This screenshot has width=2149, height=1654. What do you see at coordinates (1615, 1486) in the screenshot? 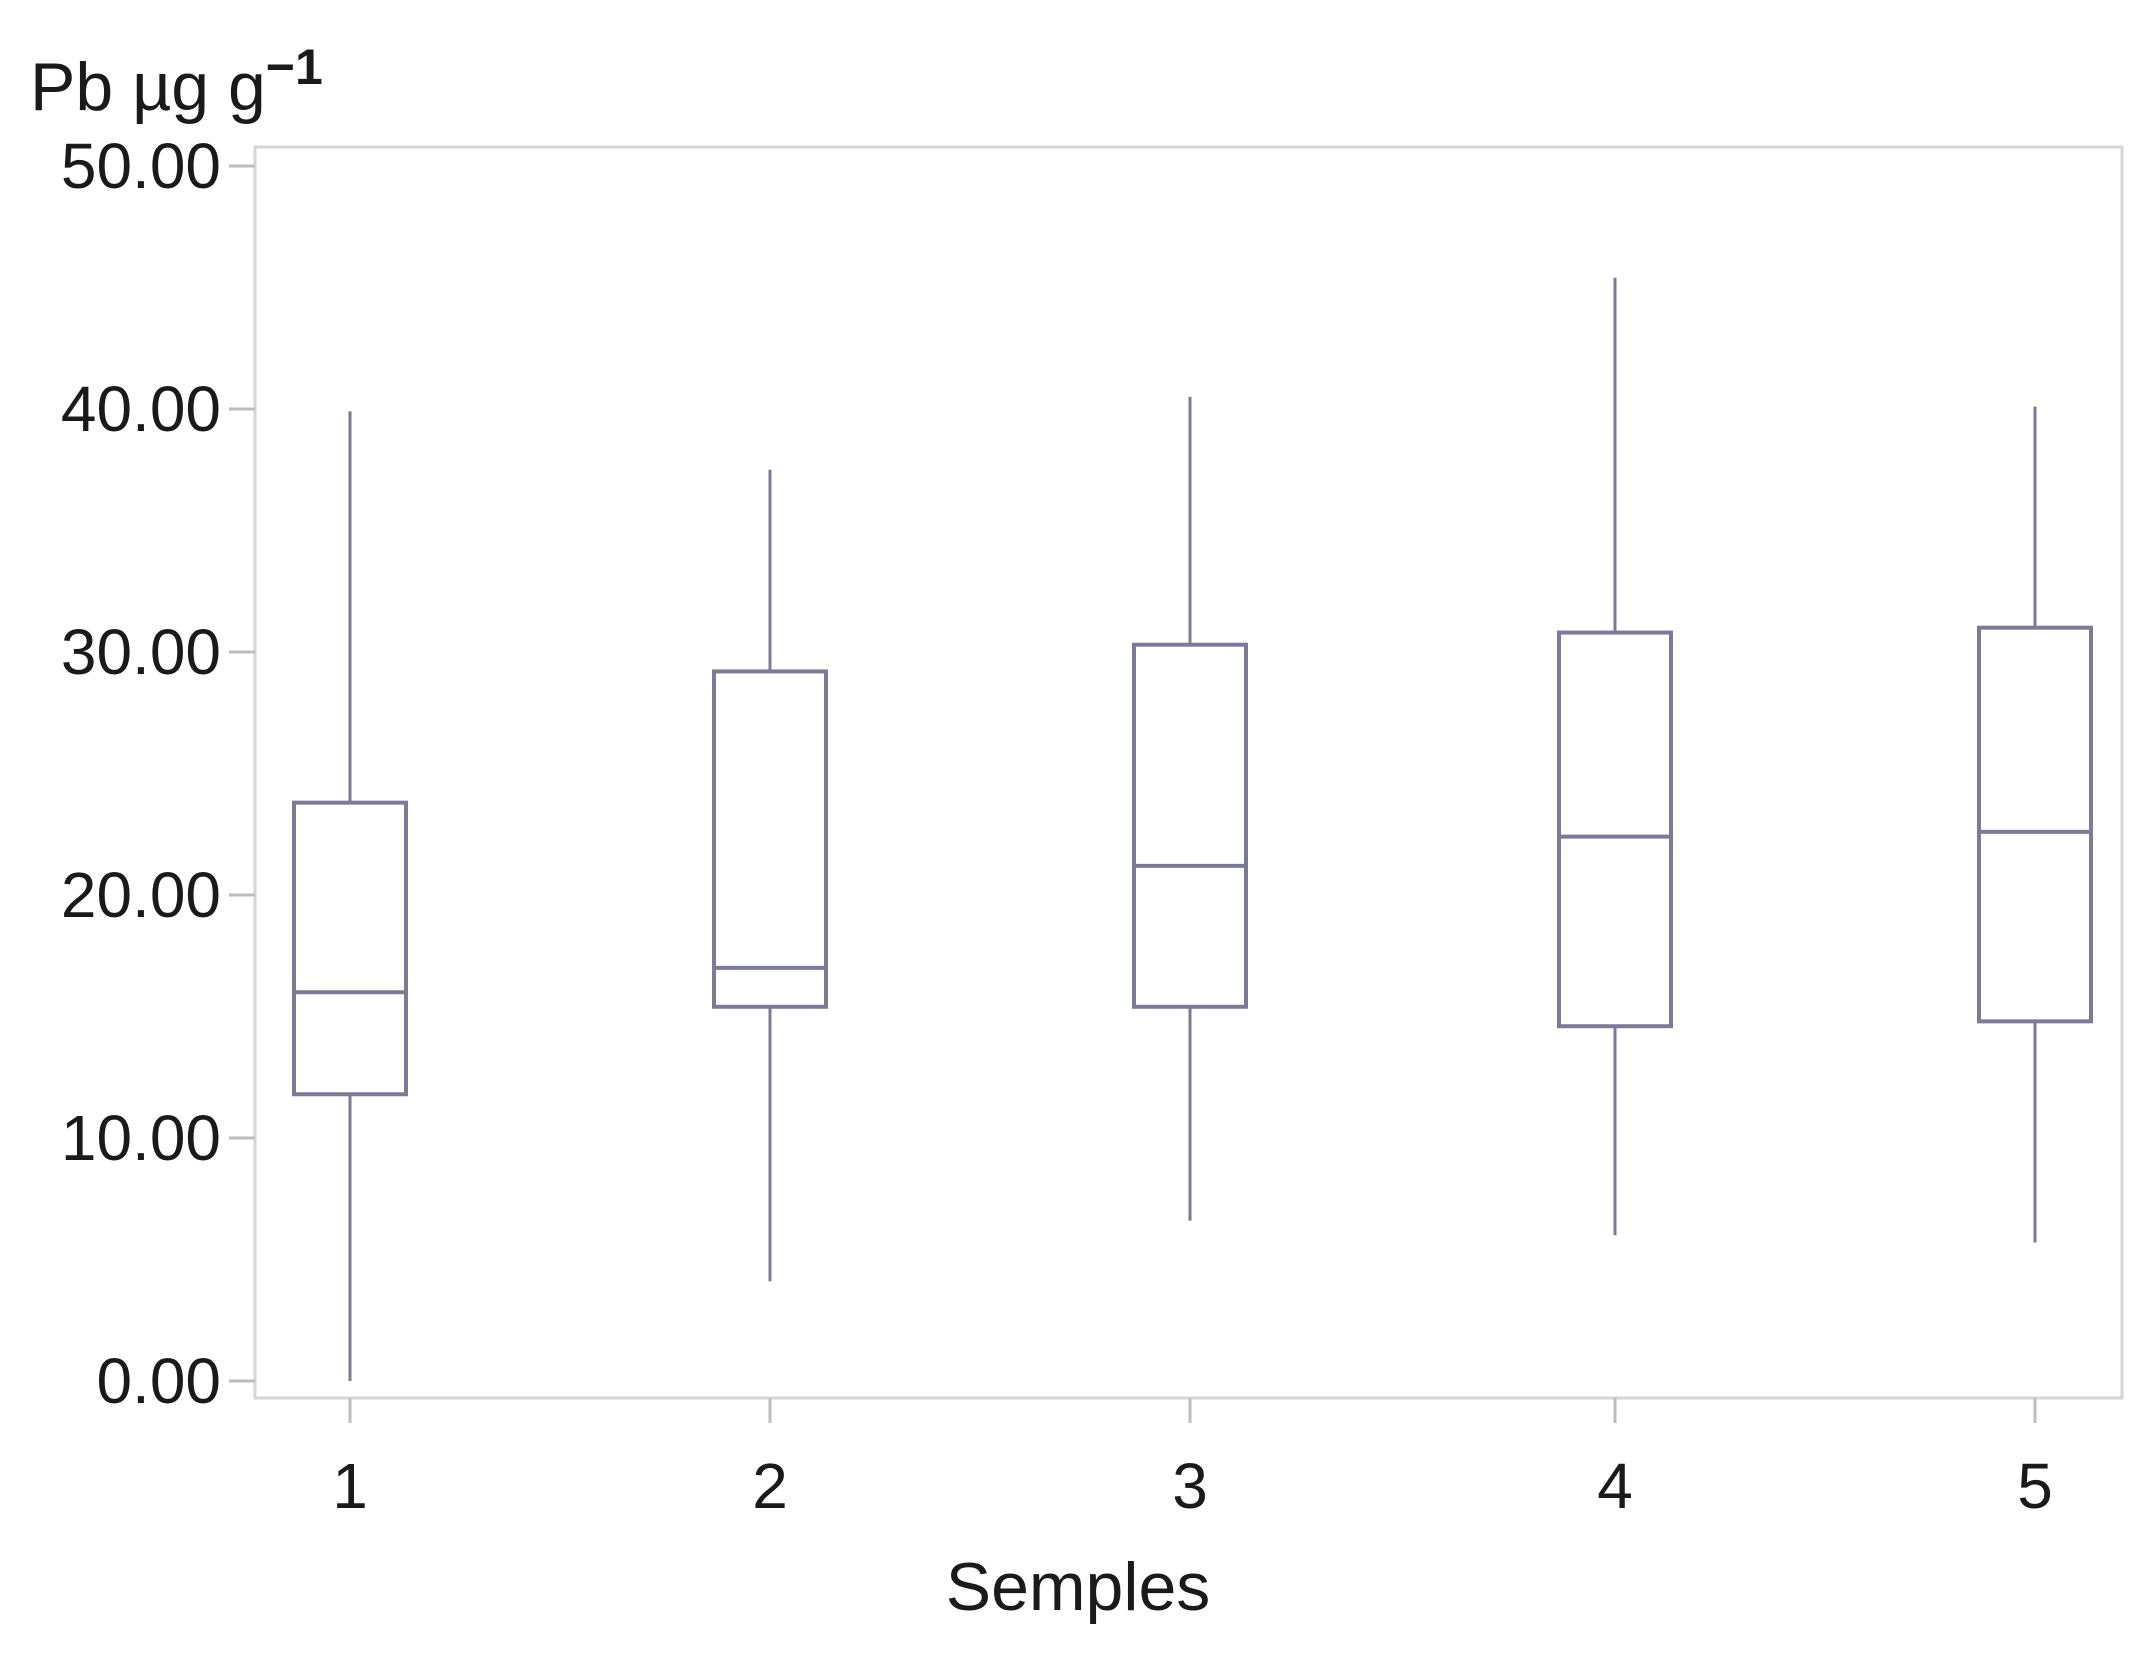
I see `x-tick-label: 4` at bounding box center [1615, 1486].